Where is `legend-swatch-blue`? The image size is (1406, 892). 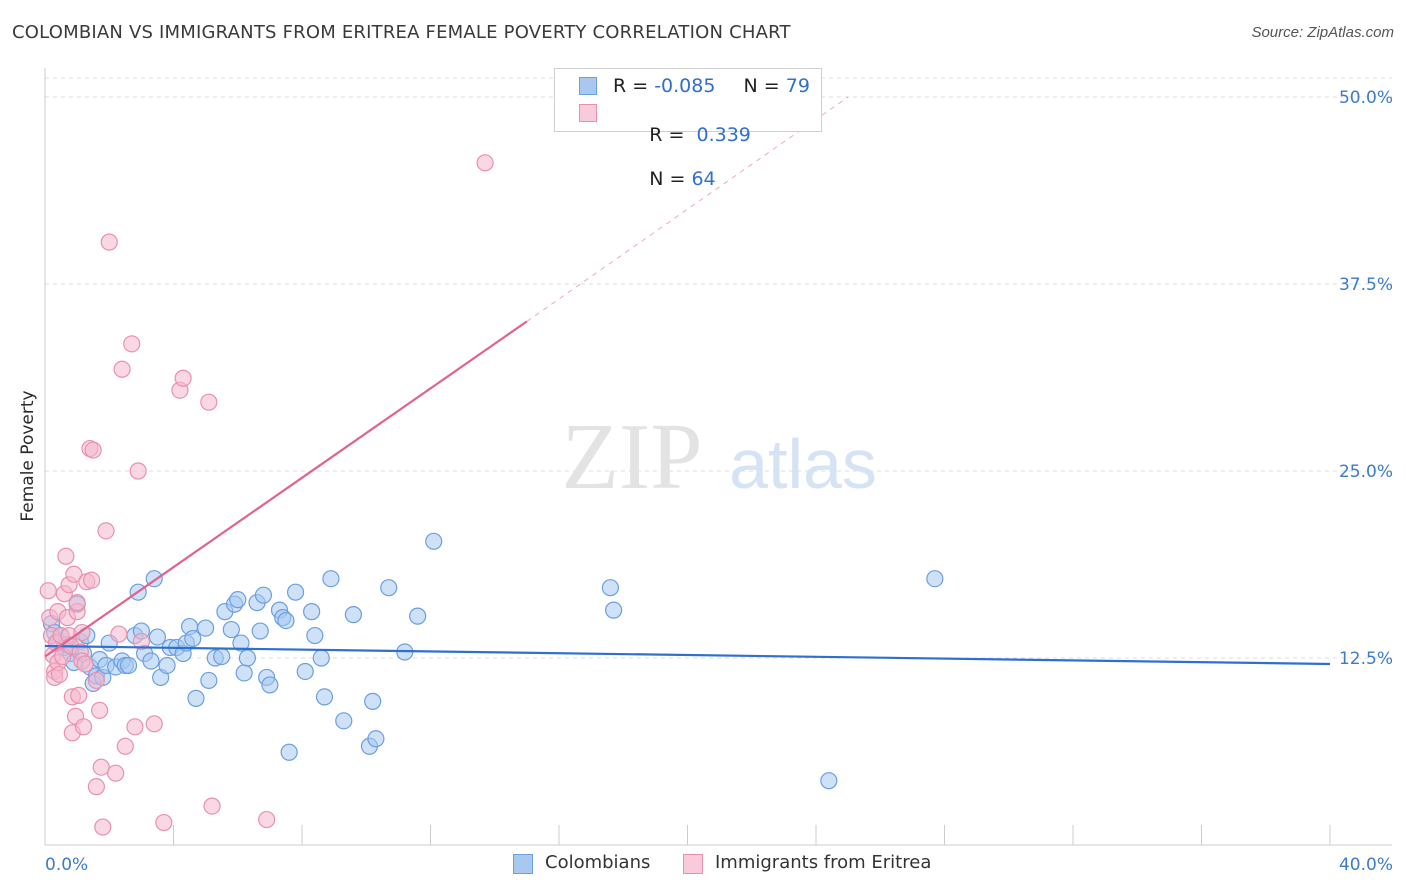
legend-swatch-blue is located at coordinates (588, 86).